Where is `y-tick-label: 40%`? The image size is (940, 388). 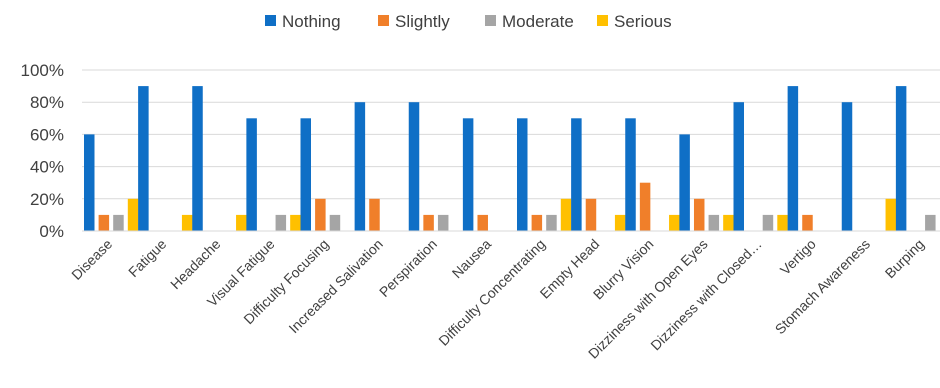
y-tick-label: 40% is located at coordinates (47, 167).